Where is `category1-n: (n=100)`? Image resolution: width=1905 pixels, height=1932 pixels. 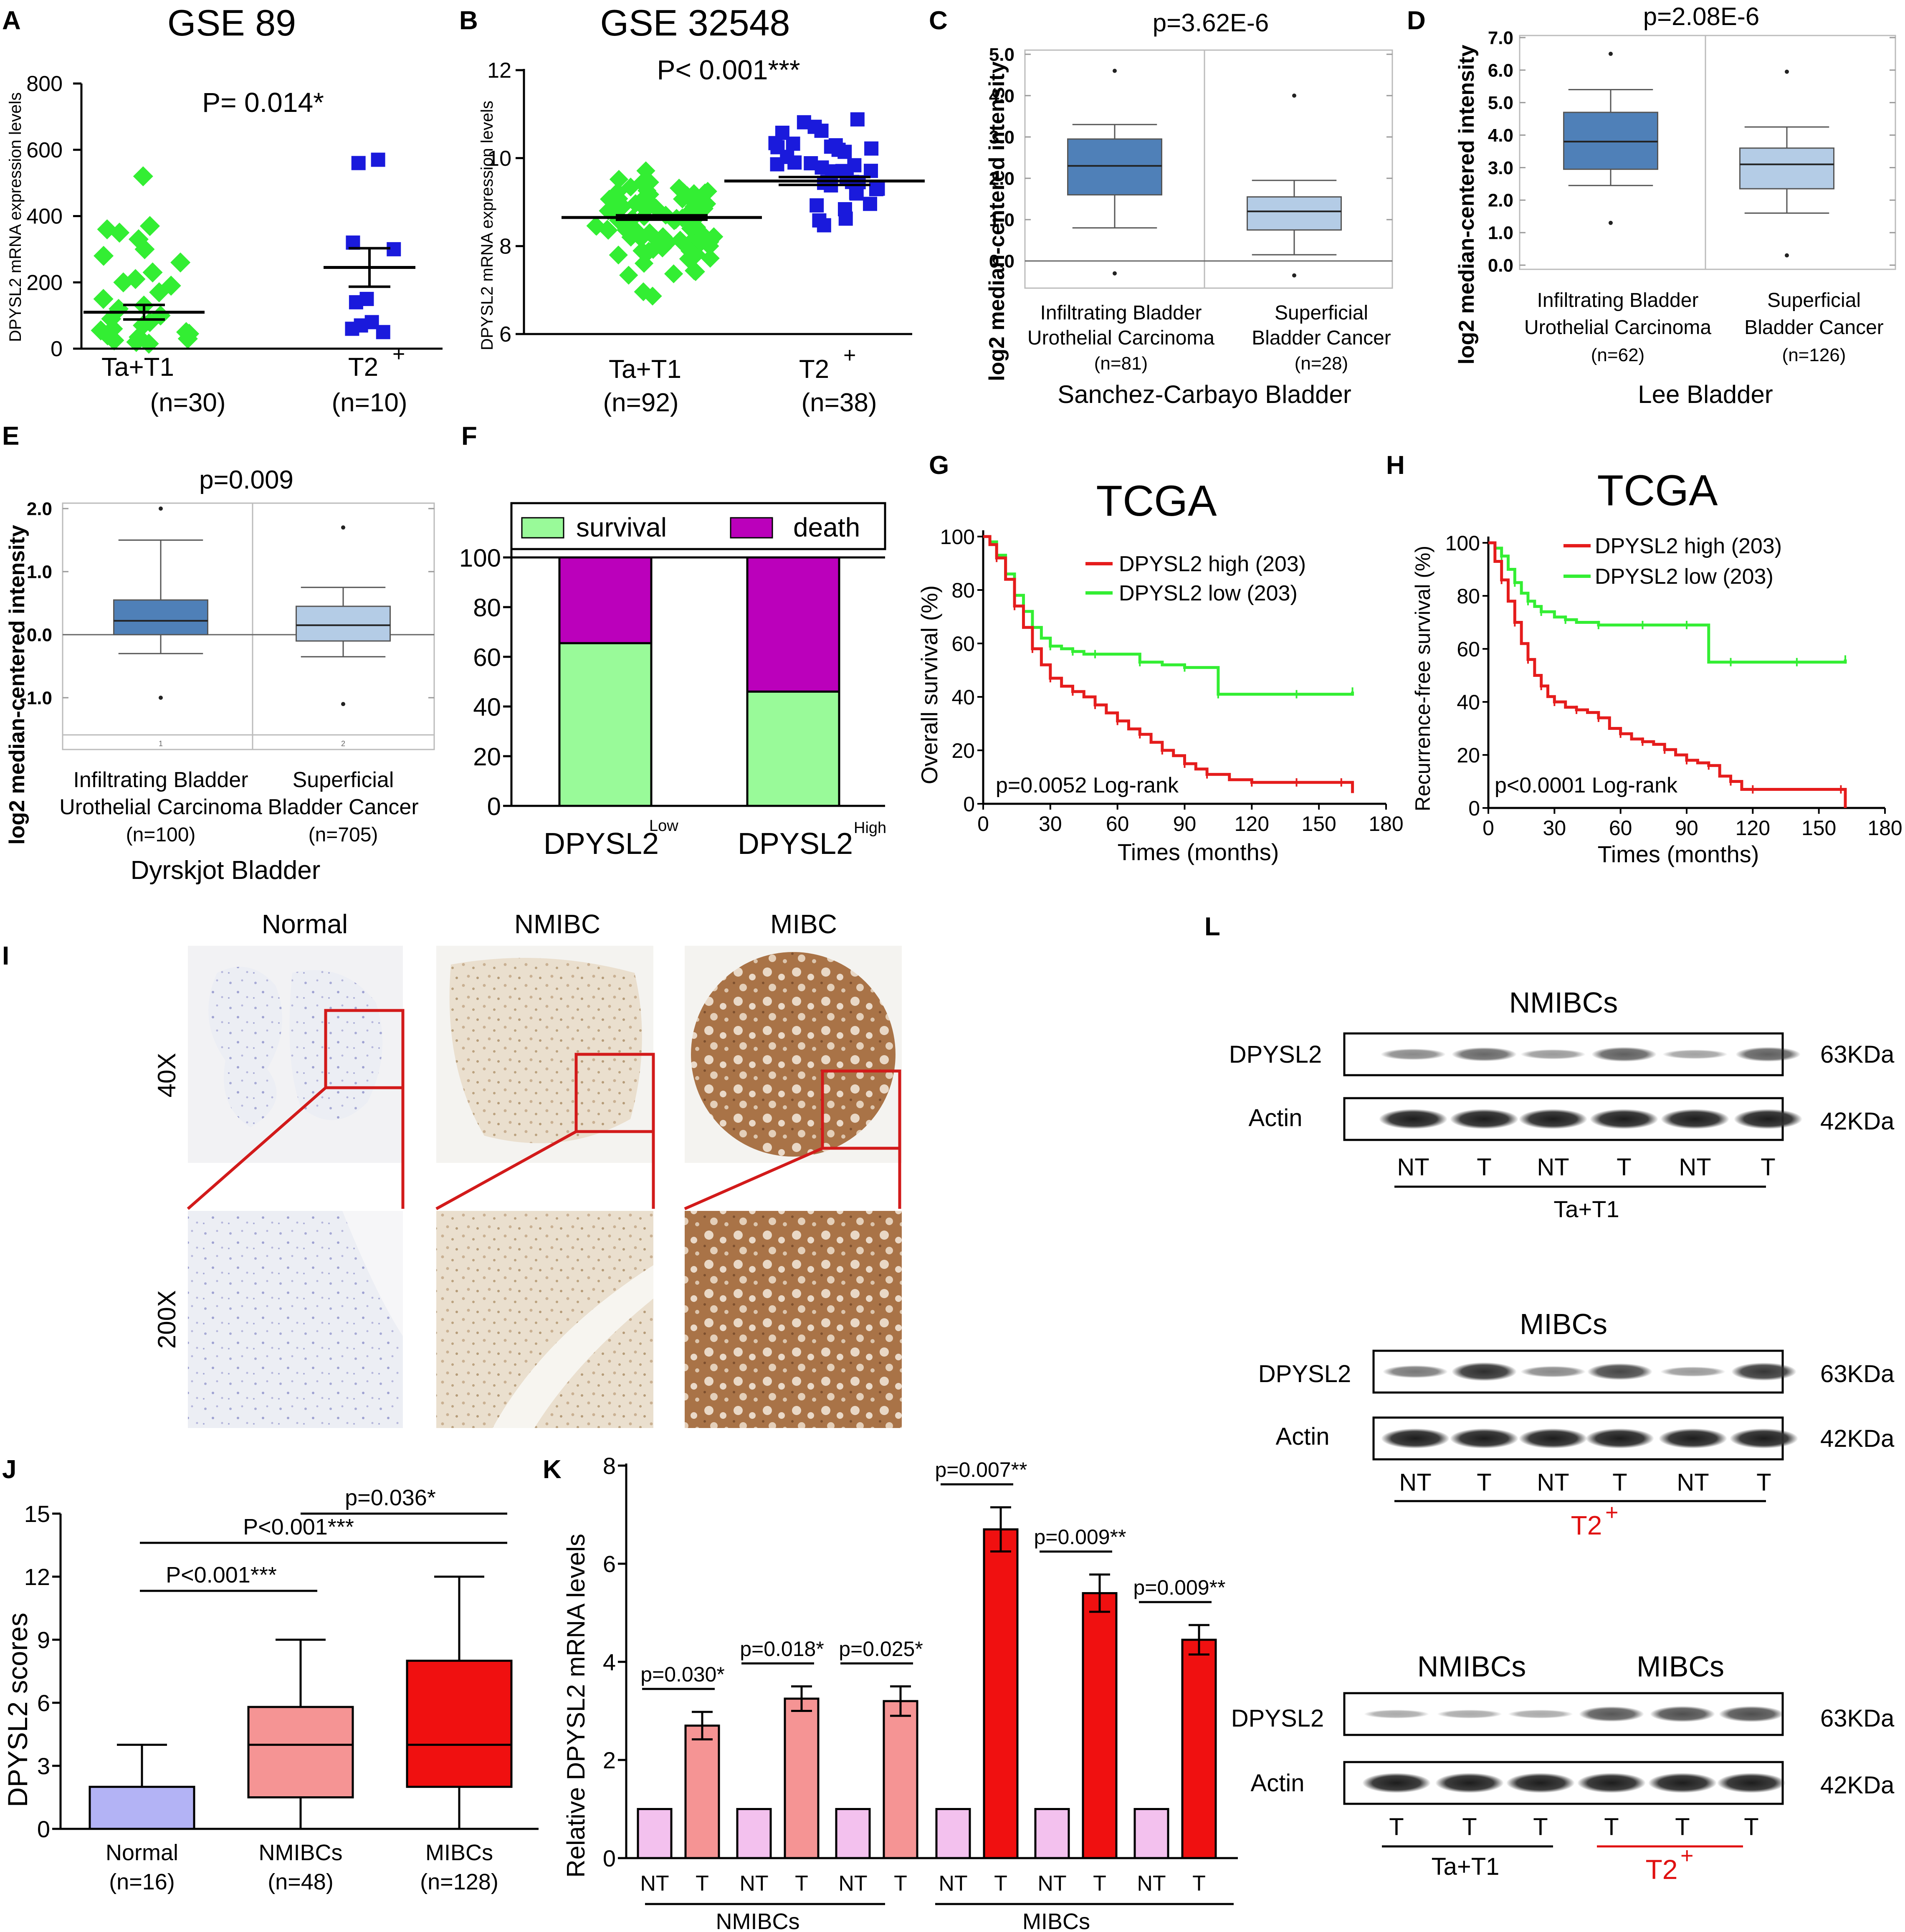
category1-n: (n=100) is located at coordinates (161, 835).